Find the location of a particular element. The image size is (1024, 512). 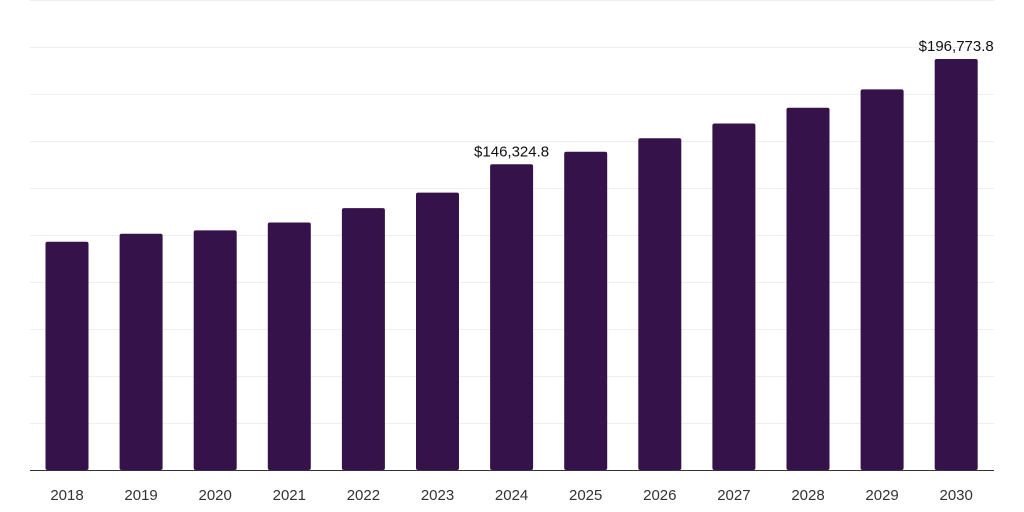

bar-2025 is located at coordinates (586, 310).